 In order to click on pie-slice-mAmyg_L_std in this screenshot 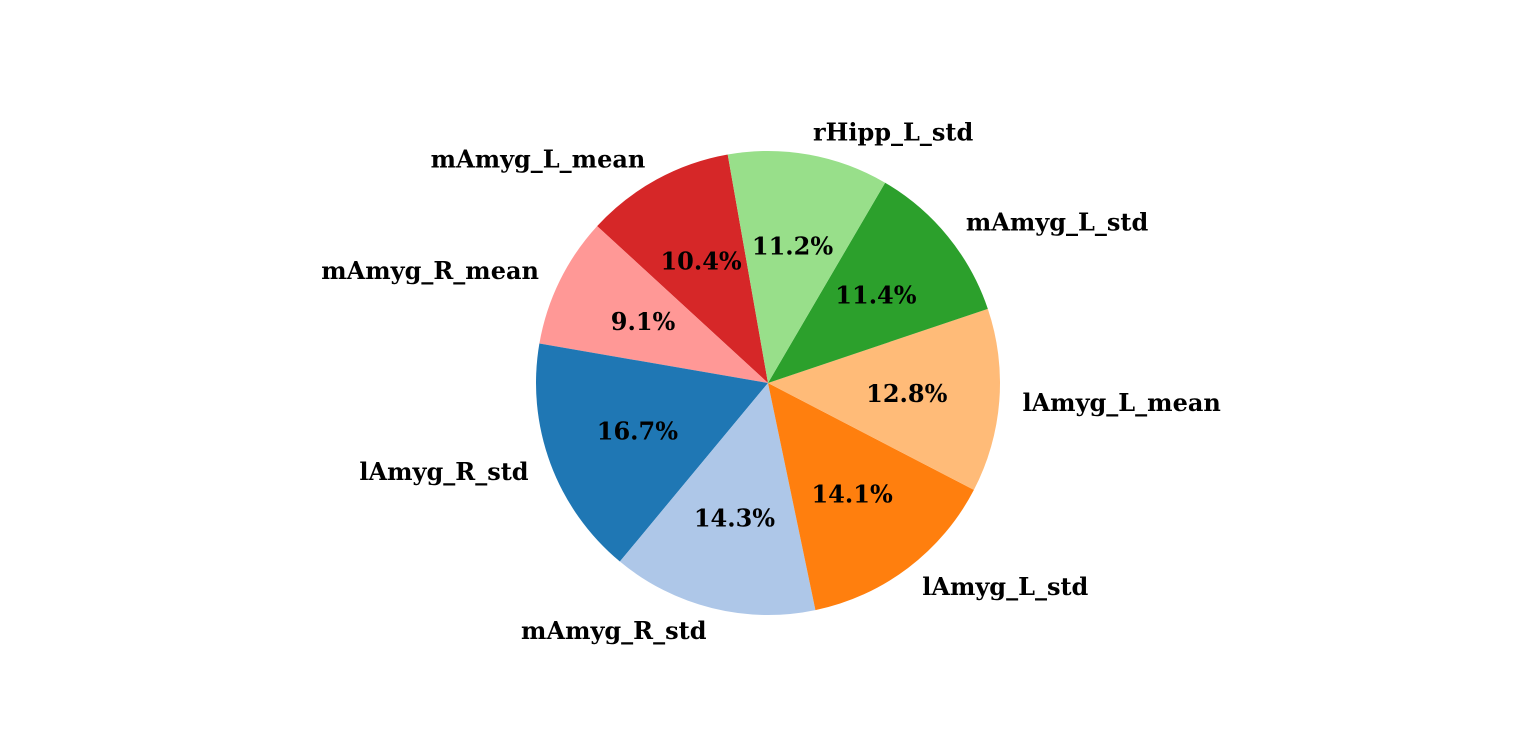, I will do `click(878, 282)`.